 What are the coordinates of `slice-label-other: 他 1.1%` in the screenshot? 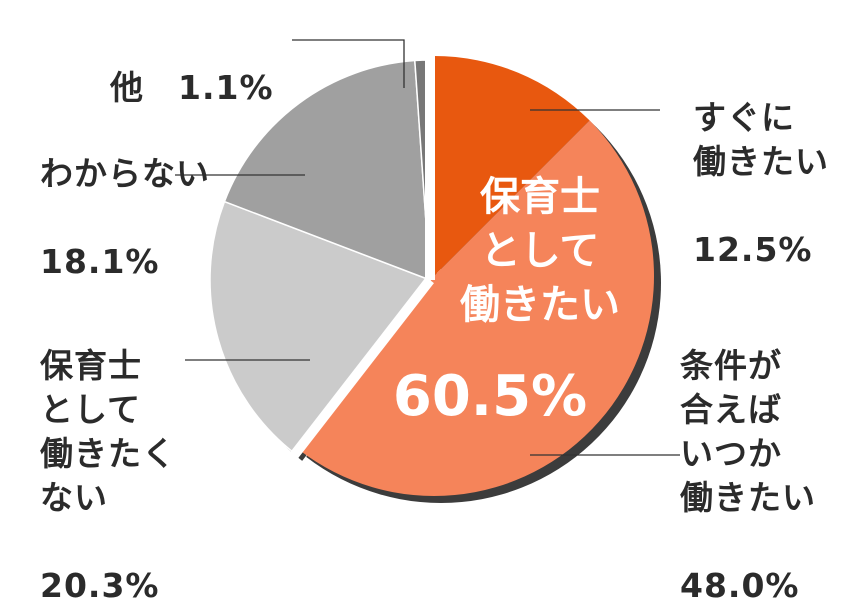 It's located at (192, 66).